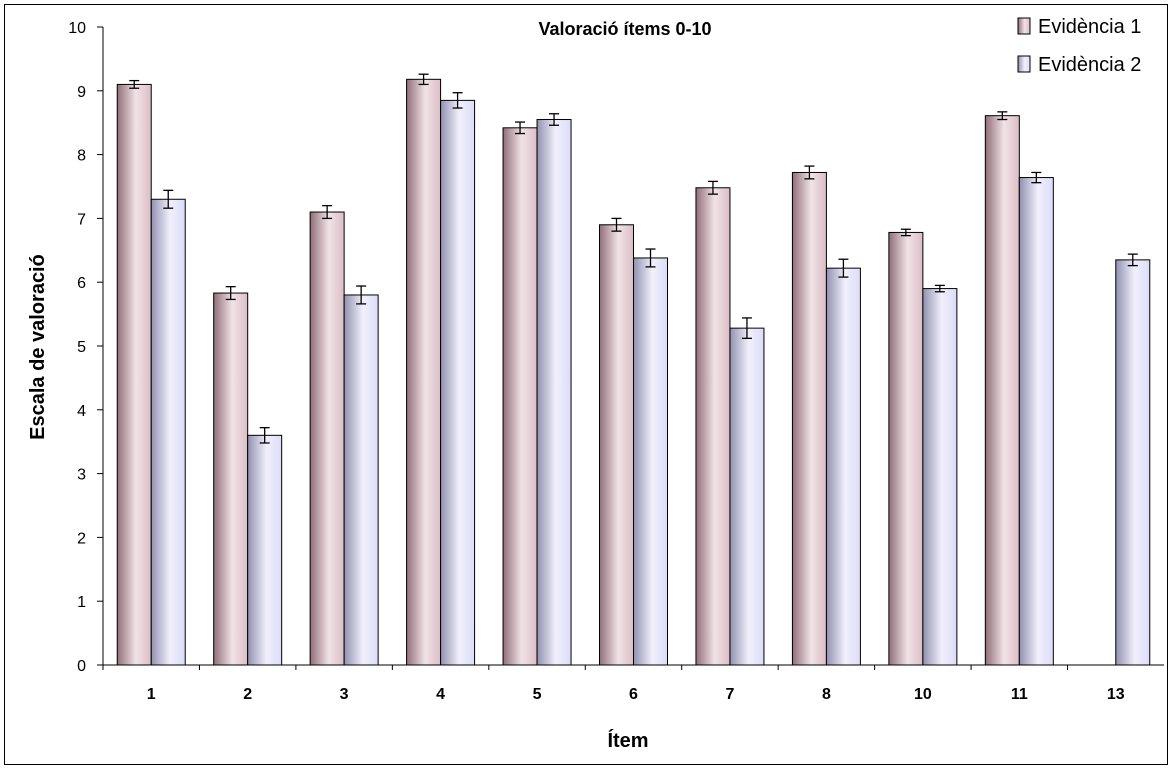 This screenshot has width=1172, height=769. What do you see at coordinates (81, 538) in the screenshot?
I see `y-tick-label: 2` at bounding box center [81, 538].